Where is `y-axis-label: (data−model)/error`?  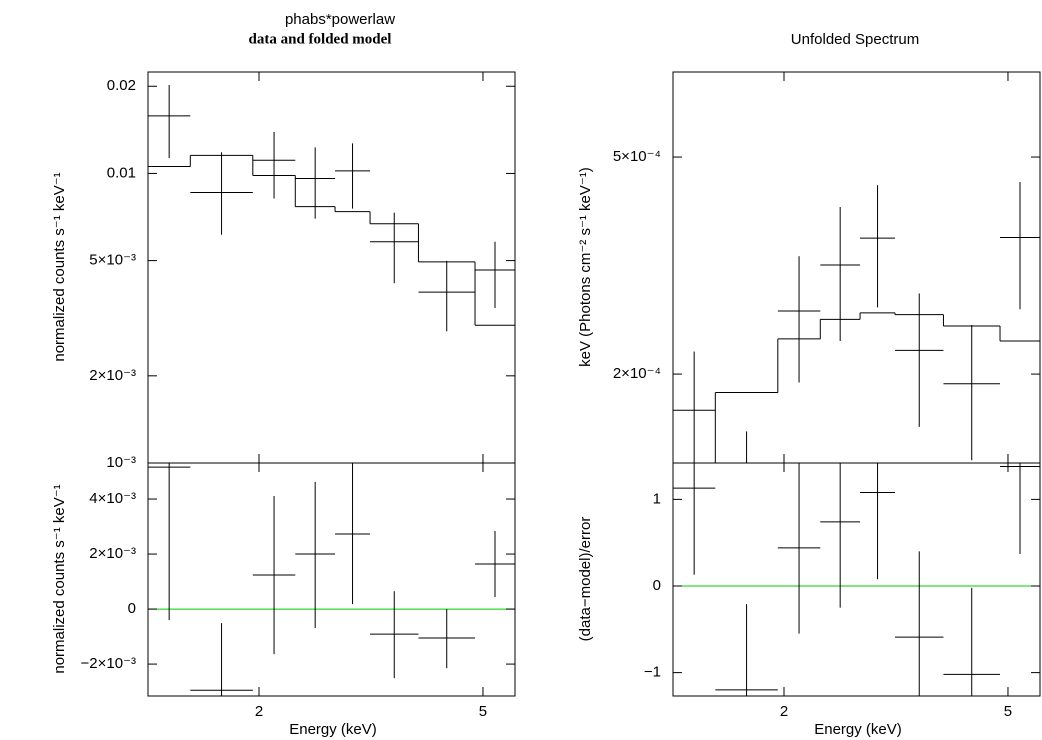 y-axis-label: (data−model)/error is located at coordinates (585, 579).